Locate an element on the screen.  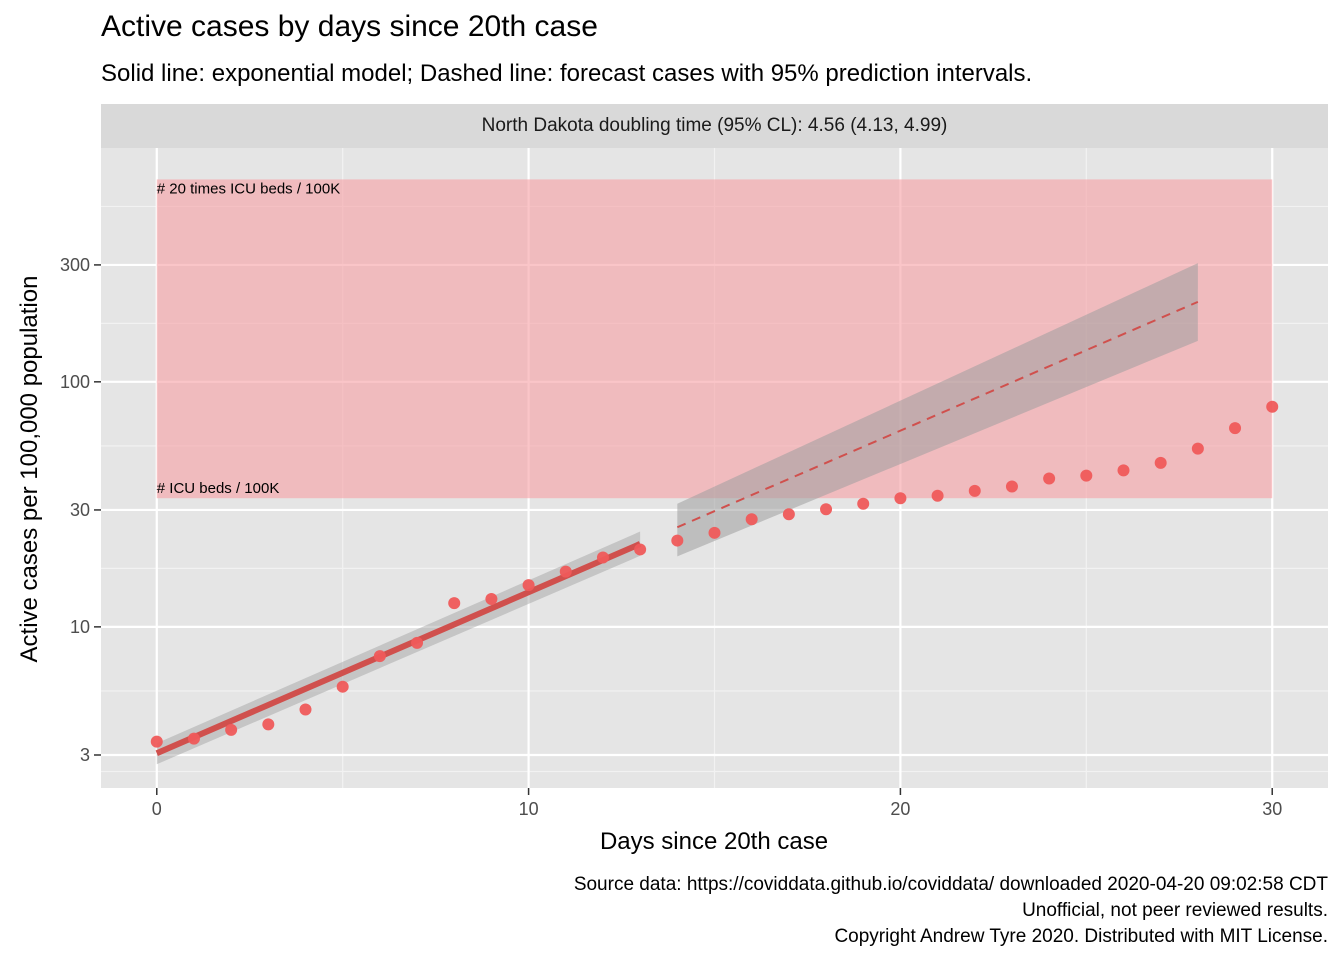
forecast-pi-ribbon is located at coordinates (937, 410).